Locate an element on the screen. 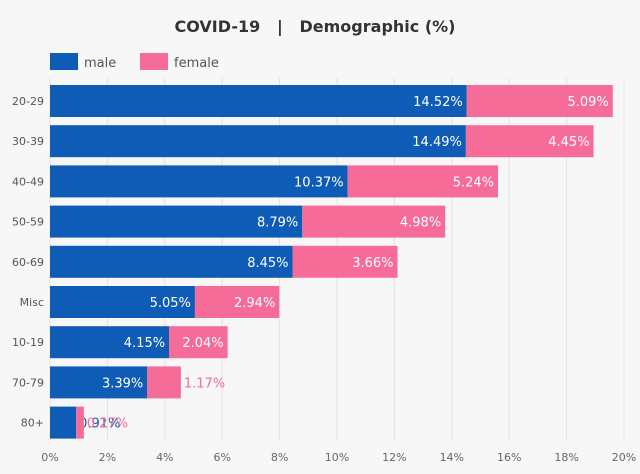 This screenshot has width=640, height=474. data-label-male: 3.39% is located at coordinates (122, 383).